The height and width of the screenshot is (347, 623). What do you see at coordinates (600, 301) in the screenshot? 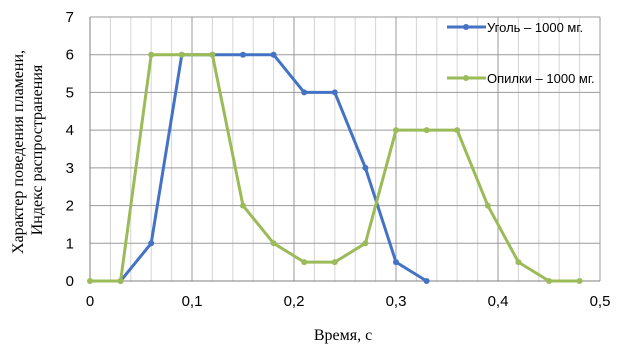
I see `x-tick-label: 0,5` at bounding box center [600, 301].